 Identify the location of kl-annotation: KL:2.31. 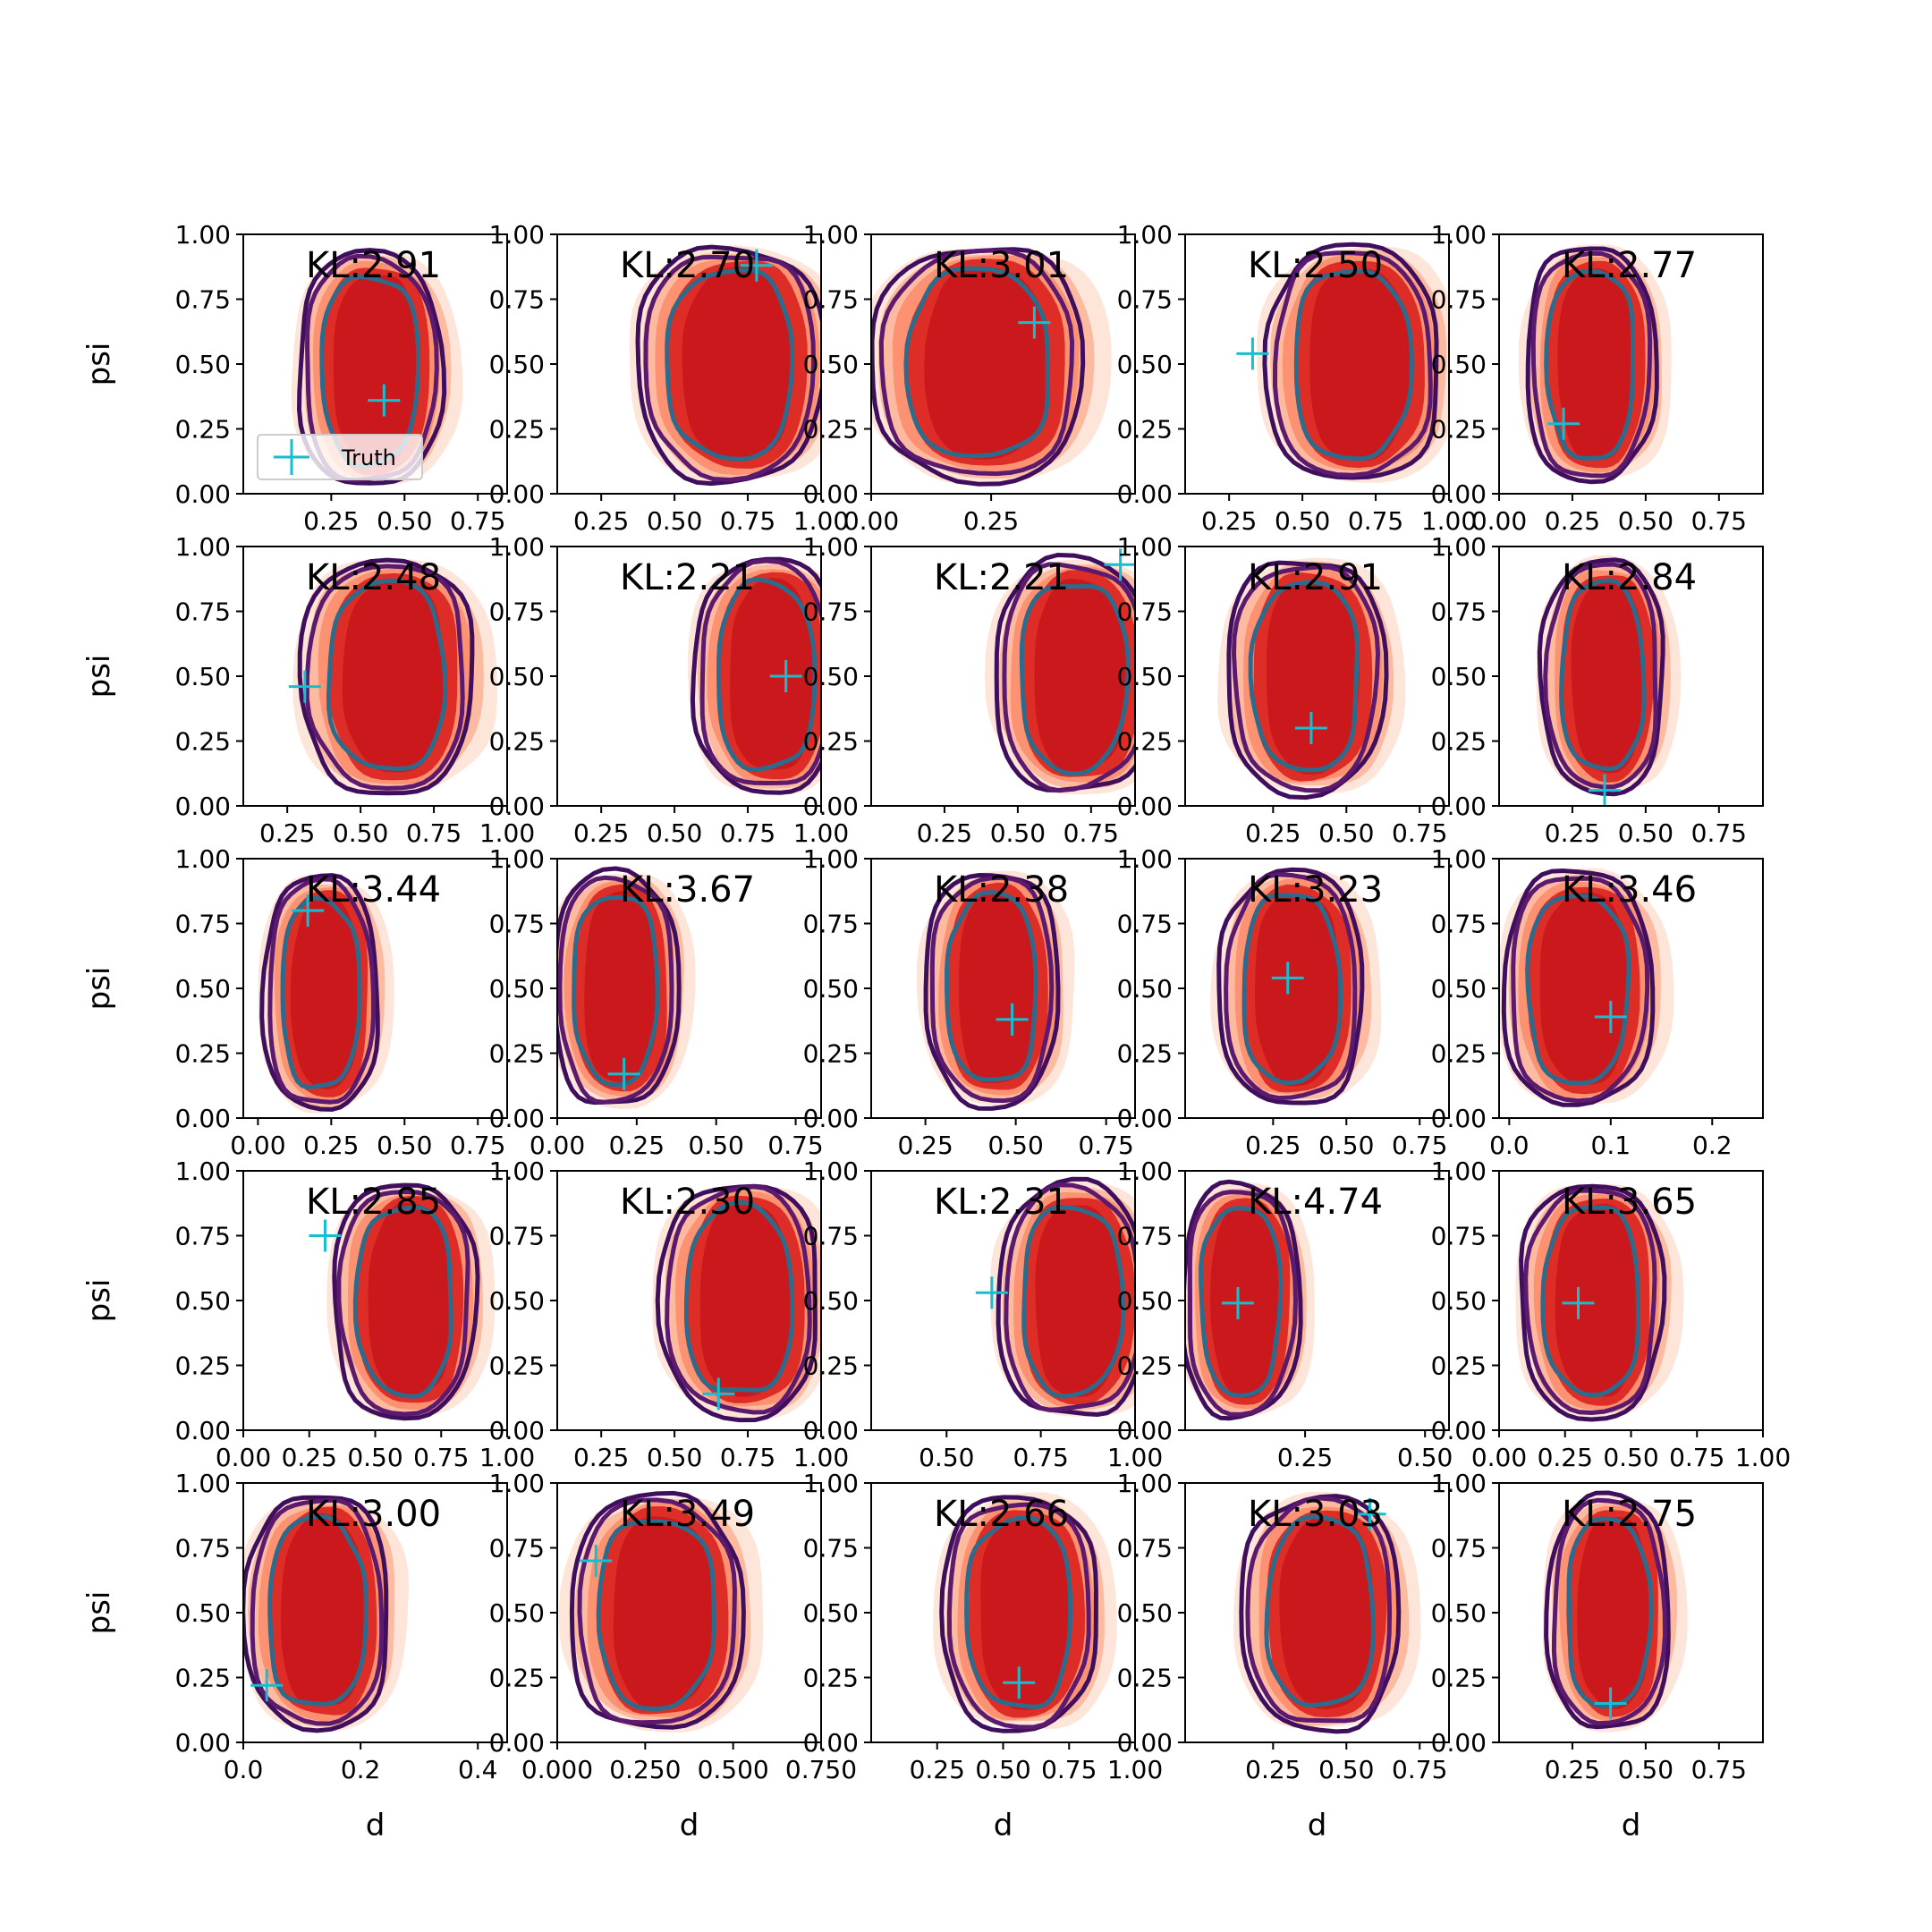
(1001, 1202).